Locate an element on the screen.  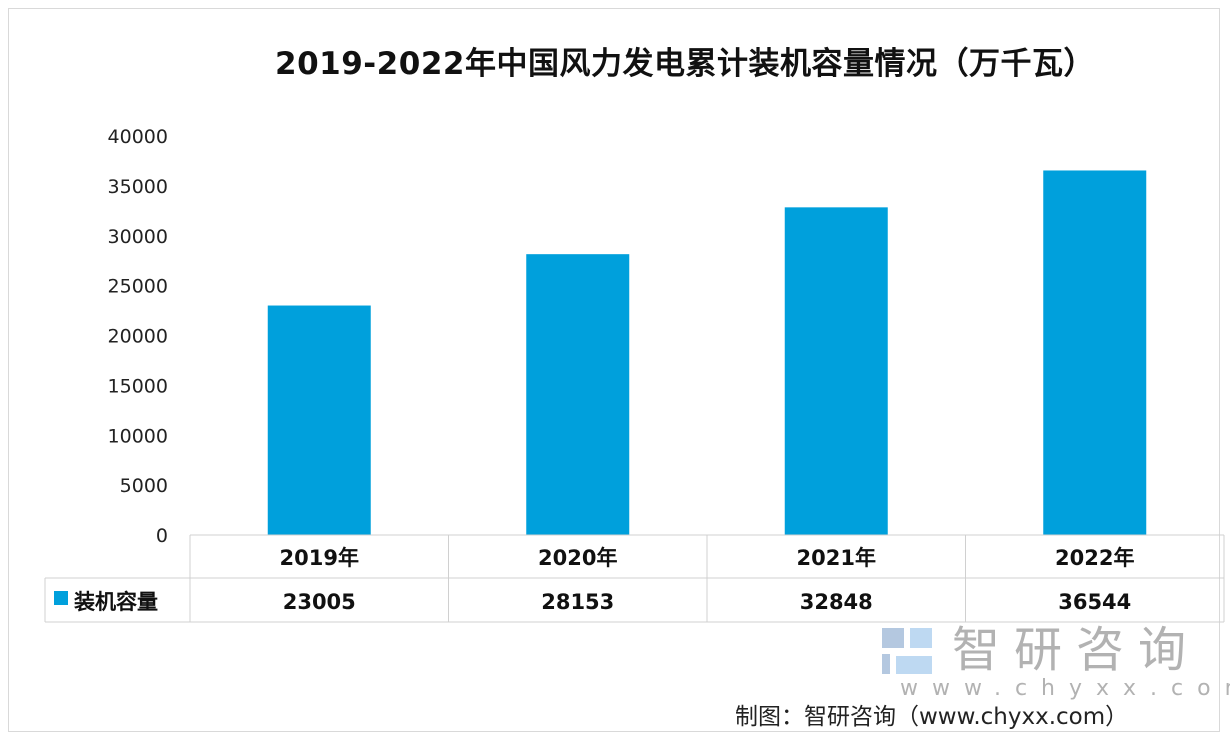
y-tick-label: 20000 is located at coordinates (138, 337).